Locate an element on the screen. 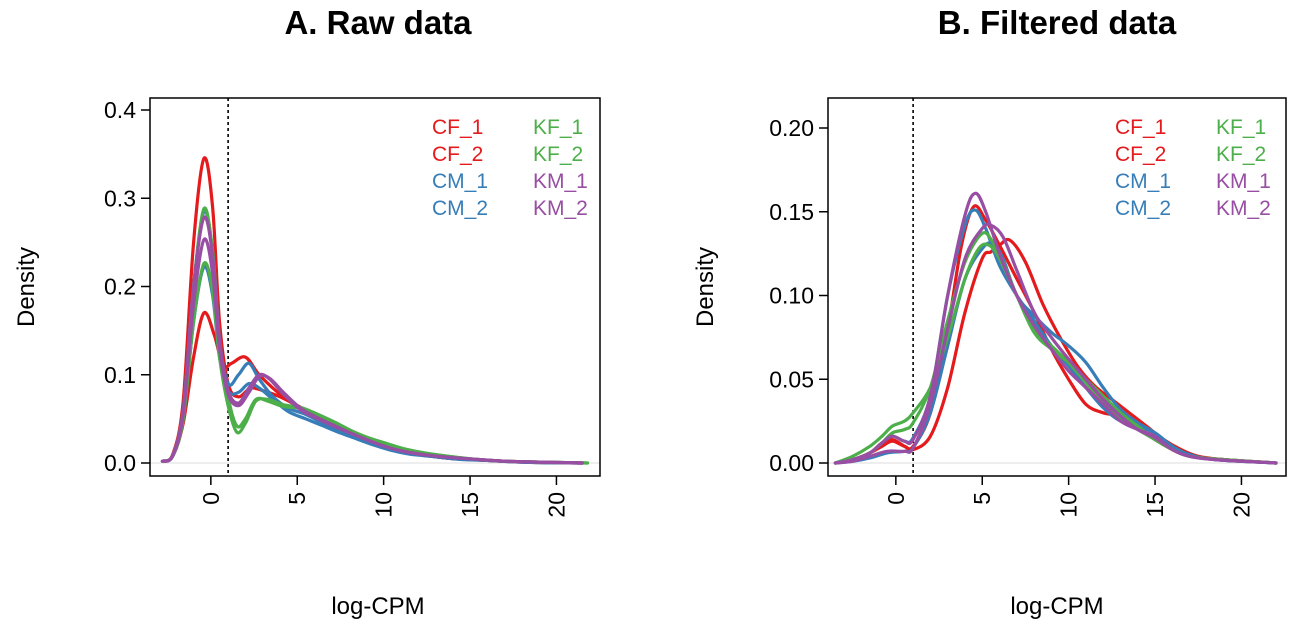  series-line-cm1 is located at coordinates (372, 337).